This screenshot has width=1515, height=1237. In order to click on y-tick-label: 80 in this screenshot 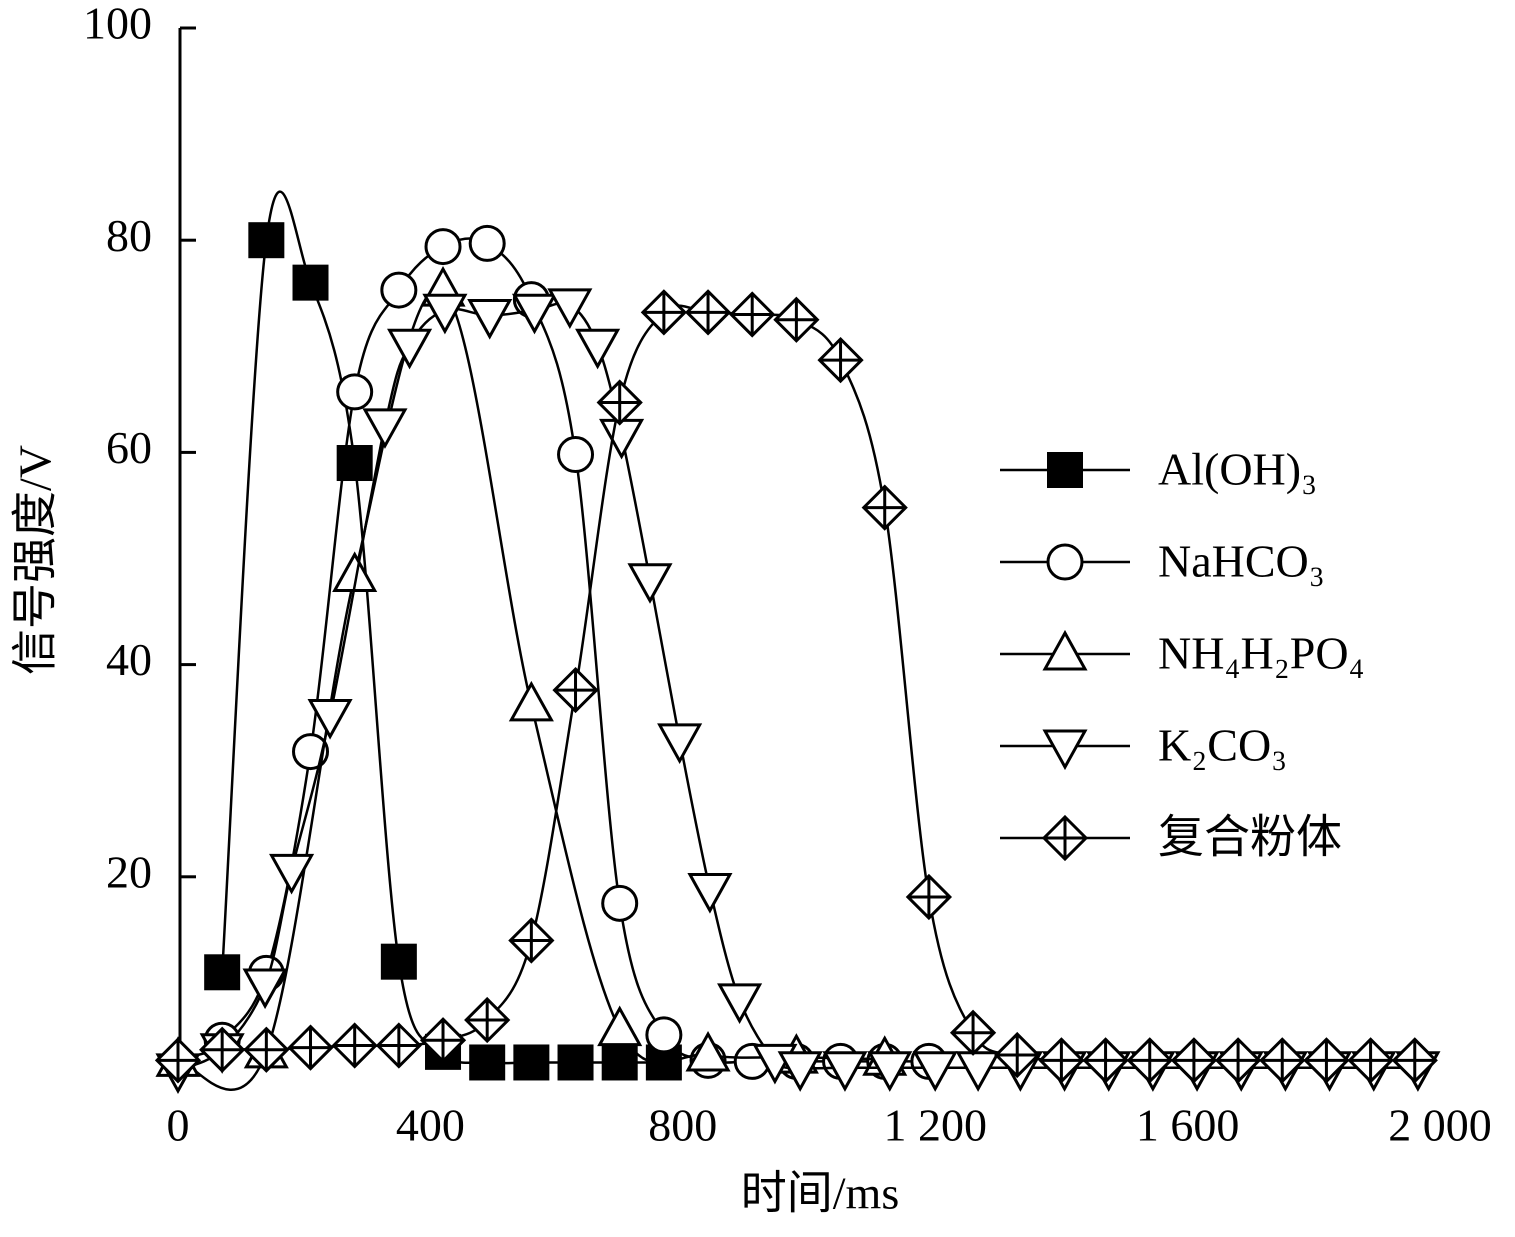, I will do `click(129, 235)`.